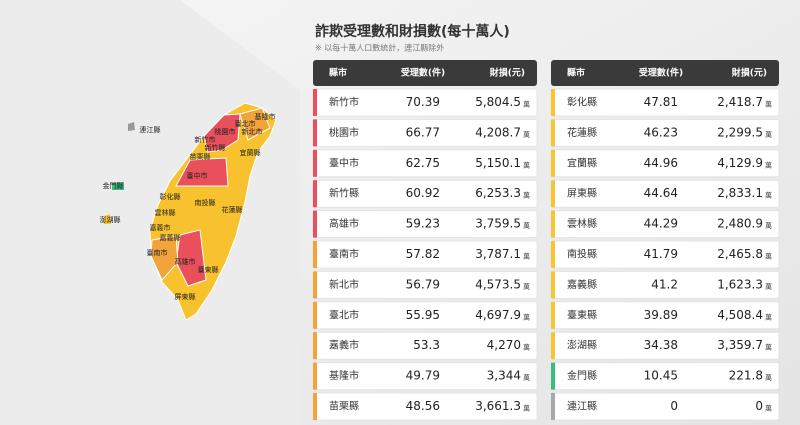  Describe the element at coordinates (423, 132) in the screenshot. I see `cases: 66.77` at that location.